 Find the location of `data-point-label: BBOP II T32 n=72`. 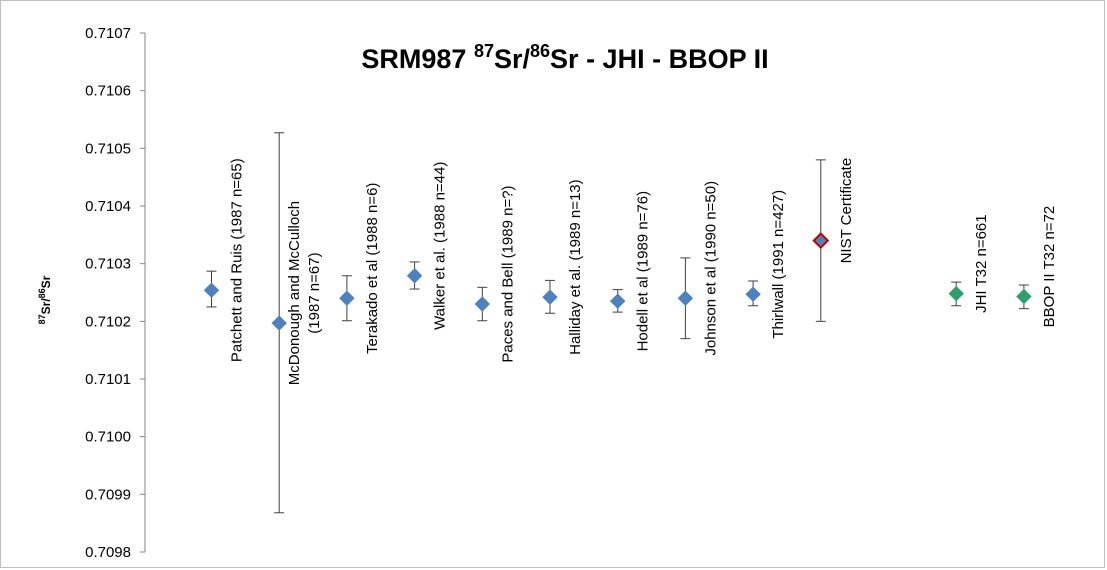

data-point-label: BBOP II T32 n=72 is located at coordinates (1049, 267).